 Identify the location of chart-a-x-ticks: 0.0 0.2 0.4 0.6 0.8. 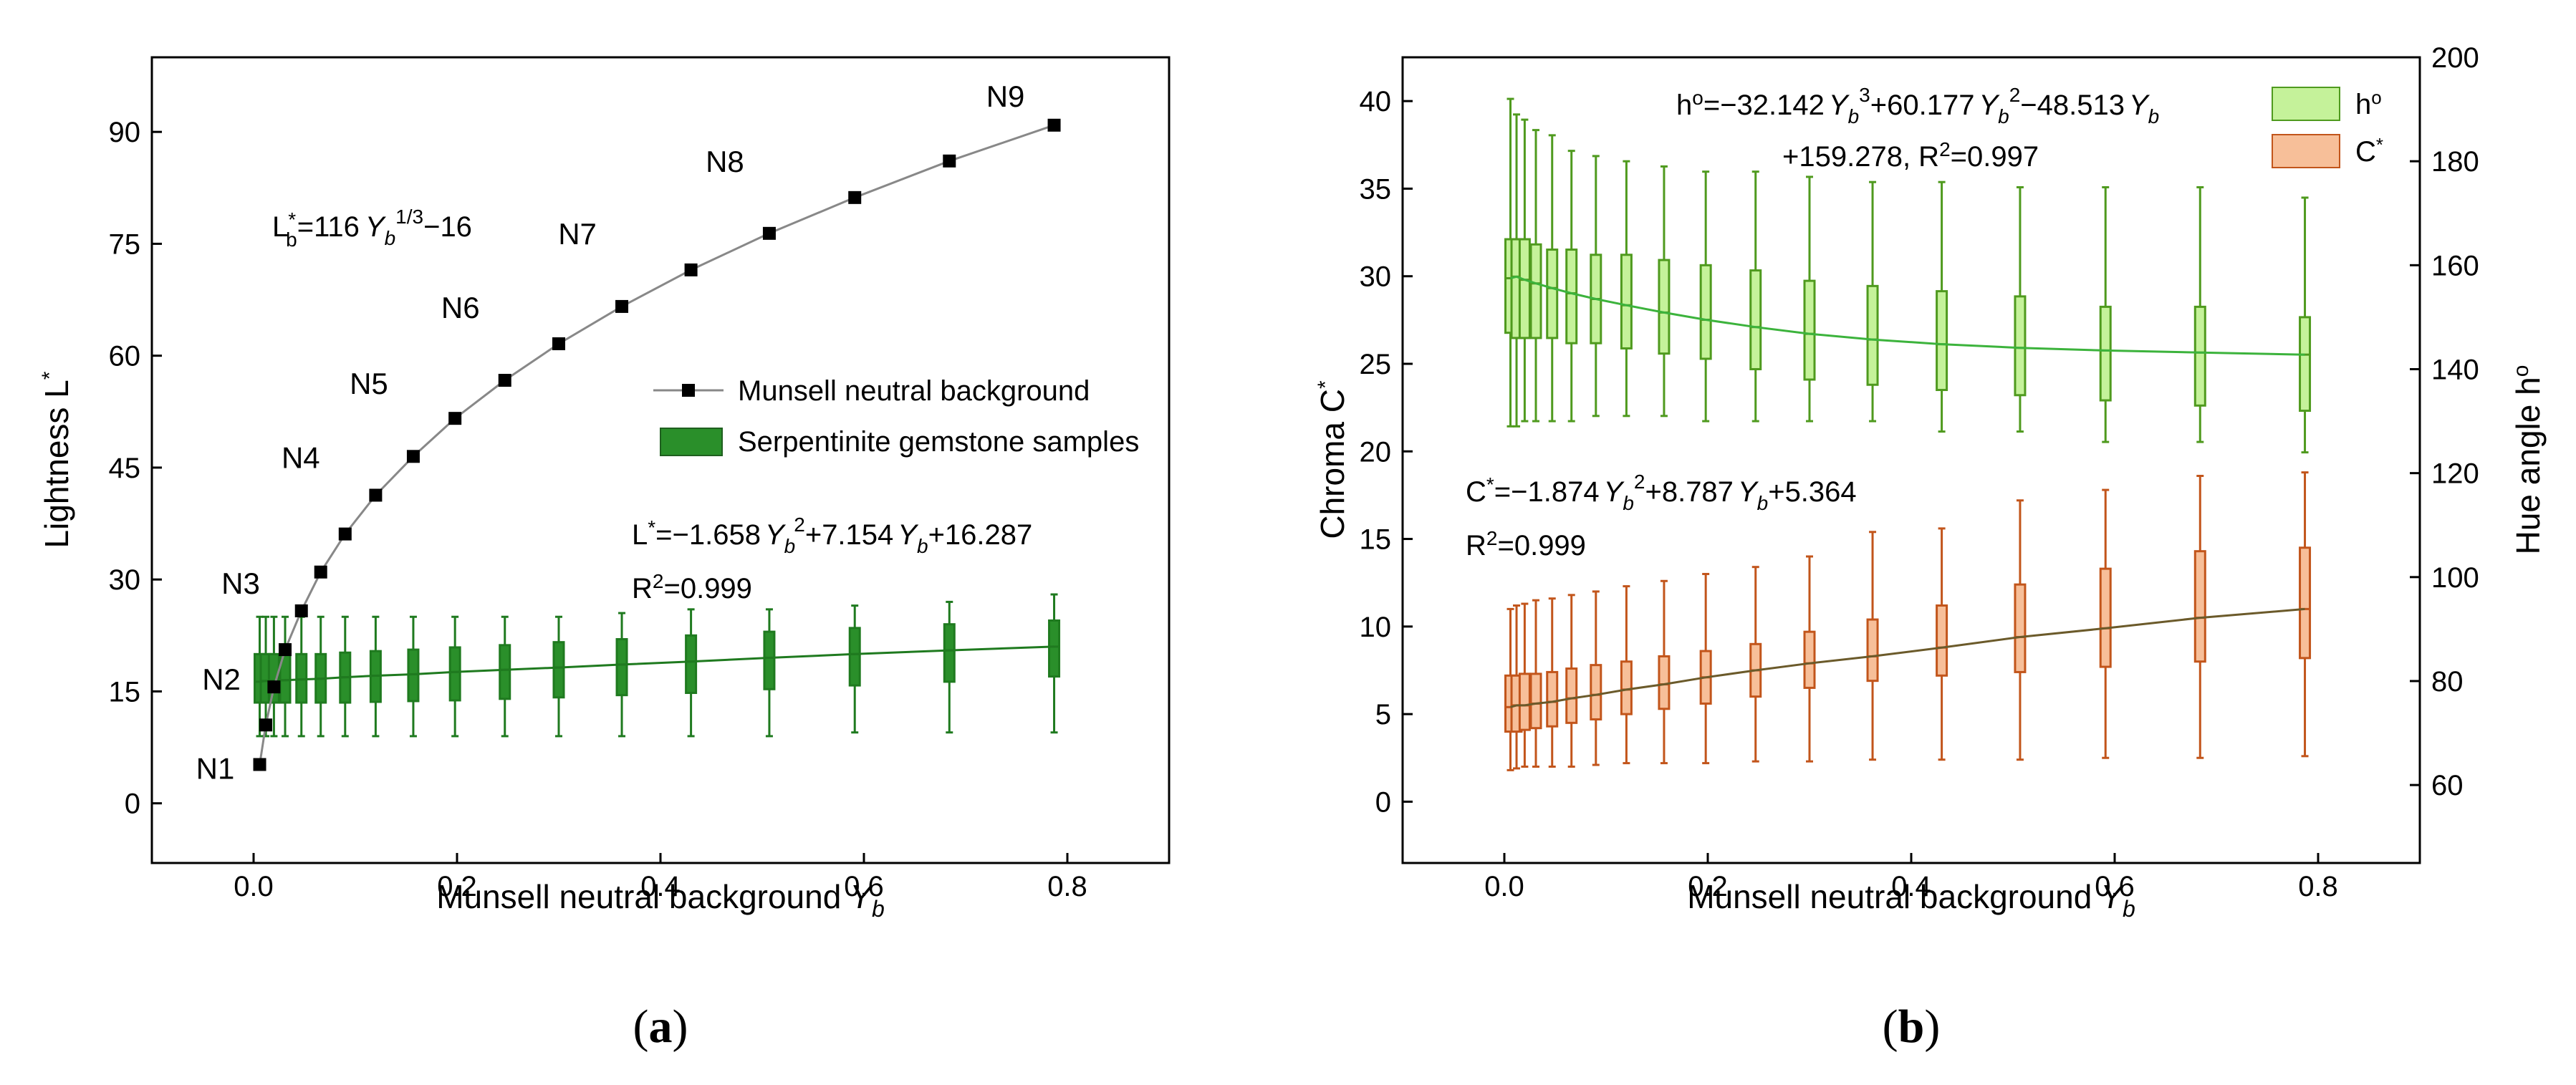
(661, 878).